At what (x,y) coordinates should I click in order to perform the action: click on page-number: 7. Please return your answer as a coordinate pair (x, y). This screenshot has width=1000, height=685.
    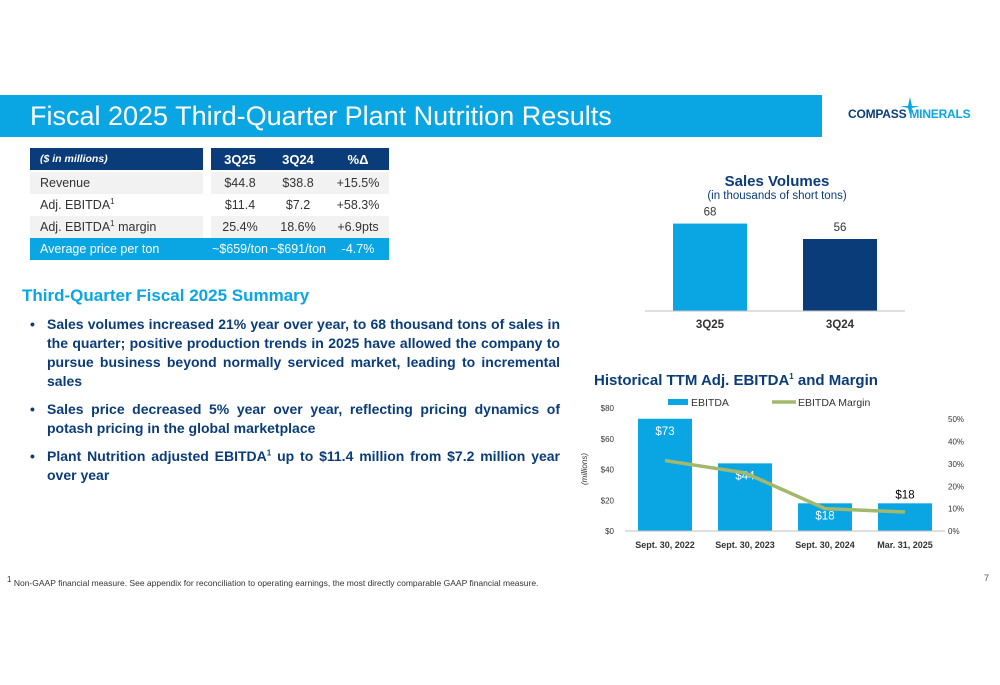
    Looking at the image, I should click on (987, 578).